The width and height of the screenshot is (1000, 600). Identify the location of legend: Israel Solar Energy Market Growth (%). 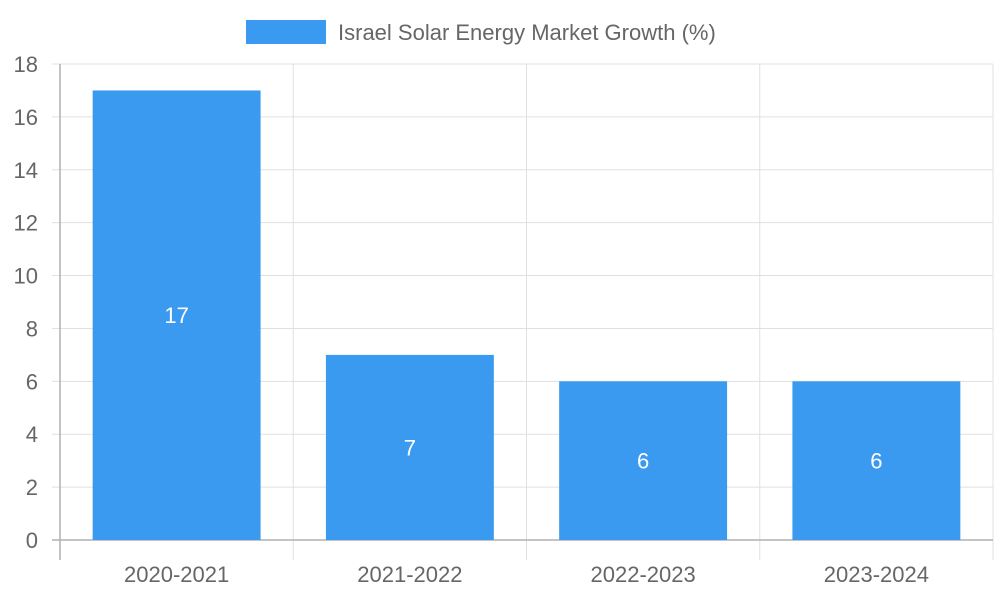
(481, 32).